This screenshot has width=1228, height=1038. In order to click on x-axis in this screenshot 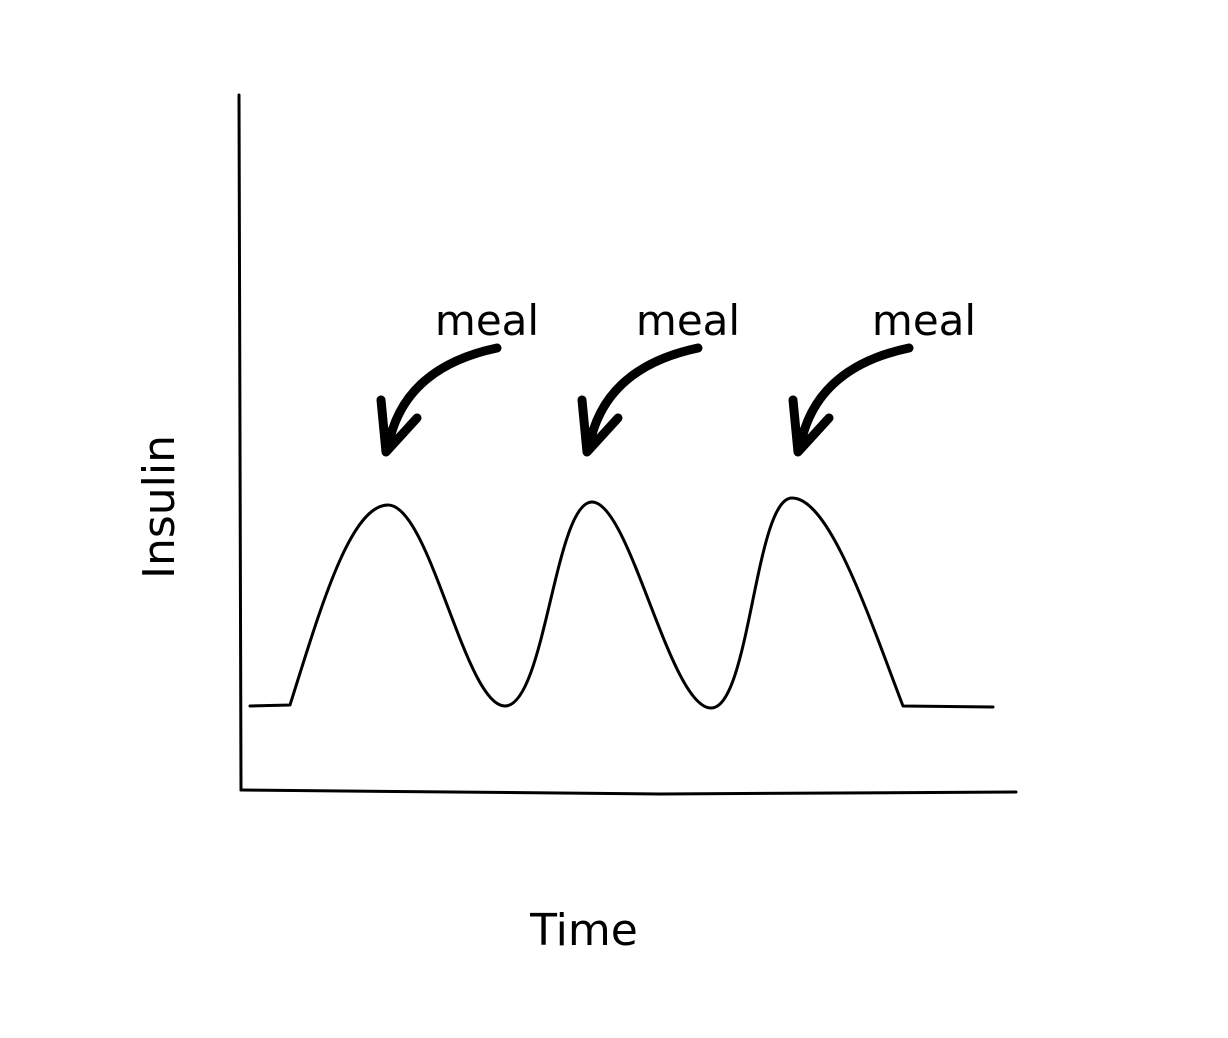, I will do `click(628, 792)`.